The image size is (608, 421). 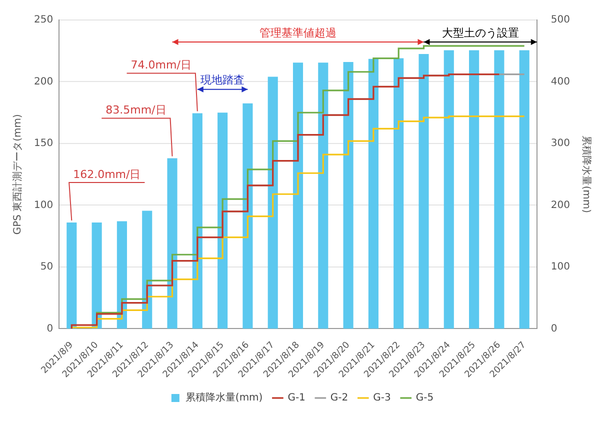 I want to click on legend-label: G-1, so click(x=297, y=398).